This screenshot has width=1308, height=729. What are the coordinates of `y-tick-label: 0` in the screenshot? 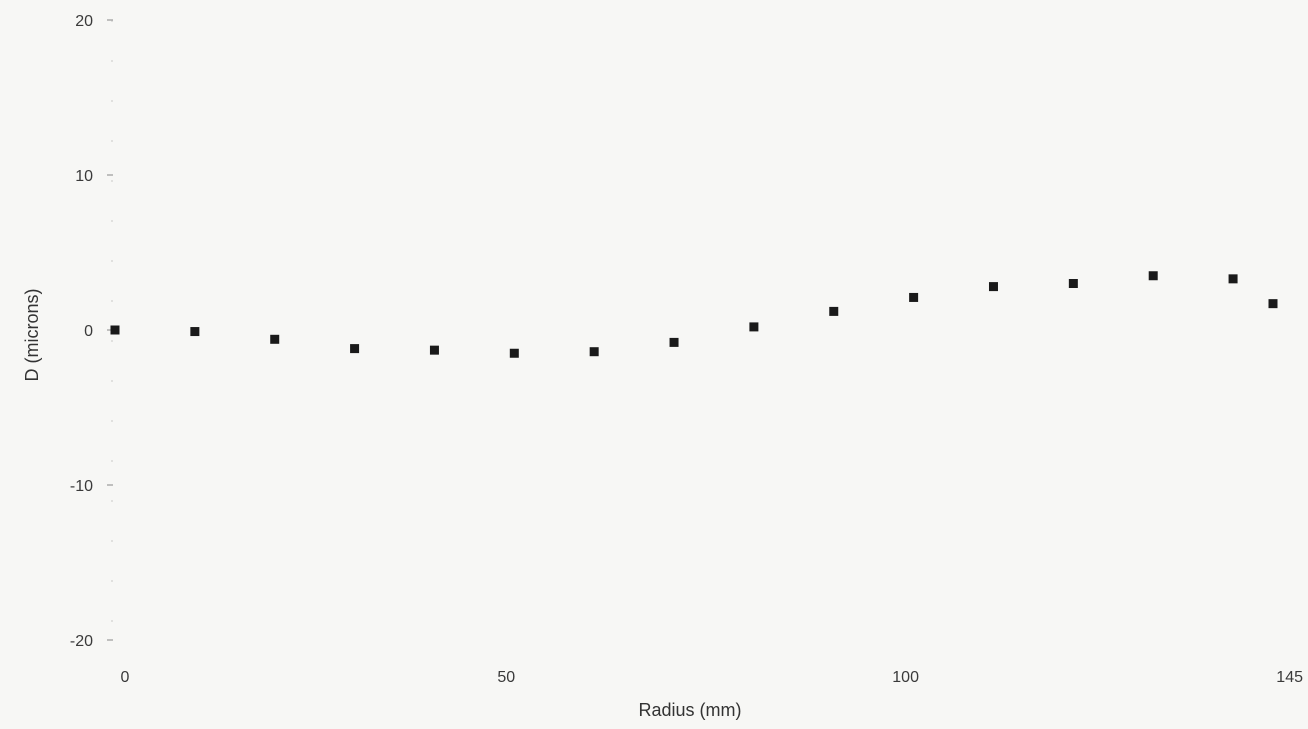 It's located at (88, 331).